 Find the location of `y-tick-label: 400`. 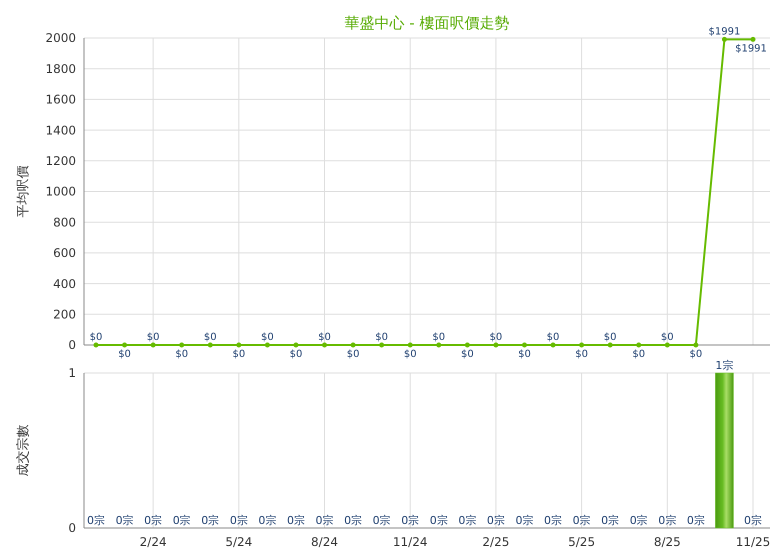

y-tick-label: 400 is located at coordinates (64, 283).